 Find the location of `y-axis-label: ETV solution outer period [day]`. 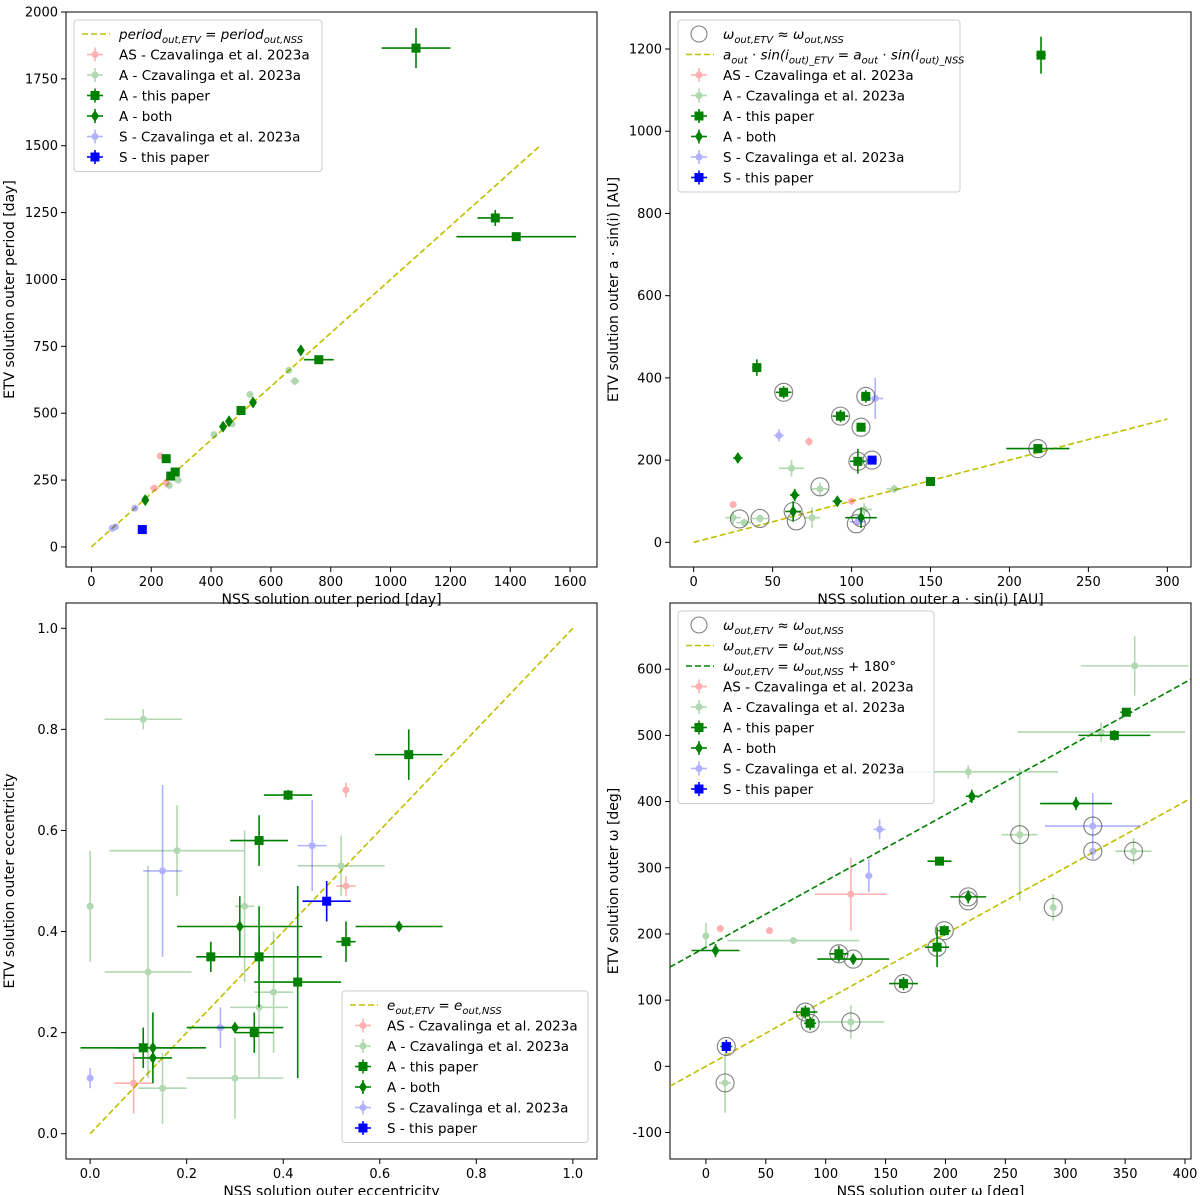

y-axis-label: ETV solution outer period [day] is located at coordinates (10, 289).